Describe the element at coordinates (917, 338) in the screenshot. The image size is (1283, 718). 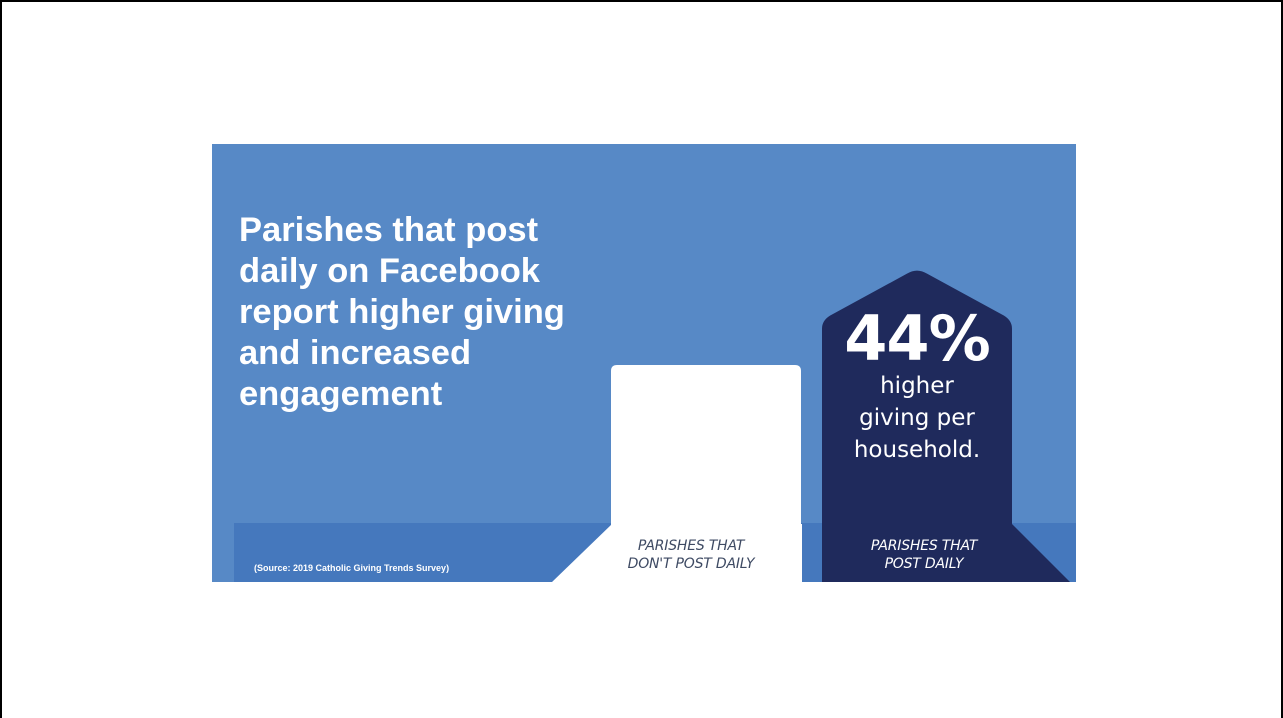
I see `highlight-value: 44%` at that location.